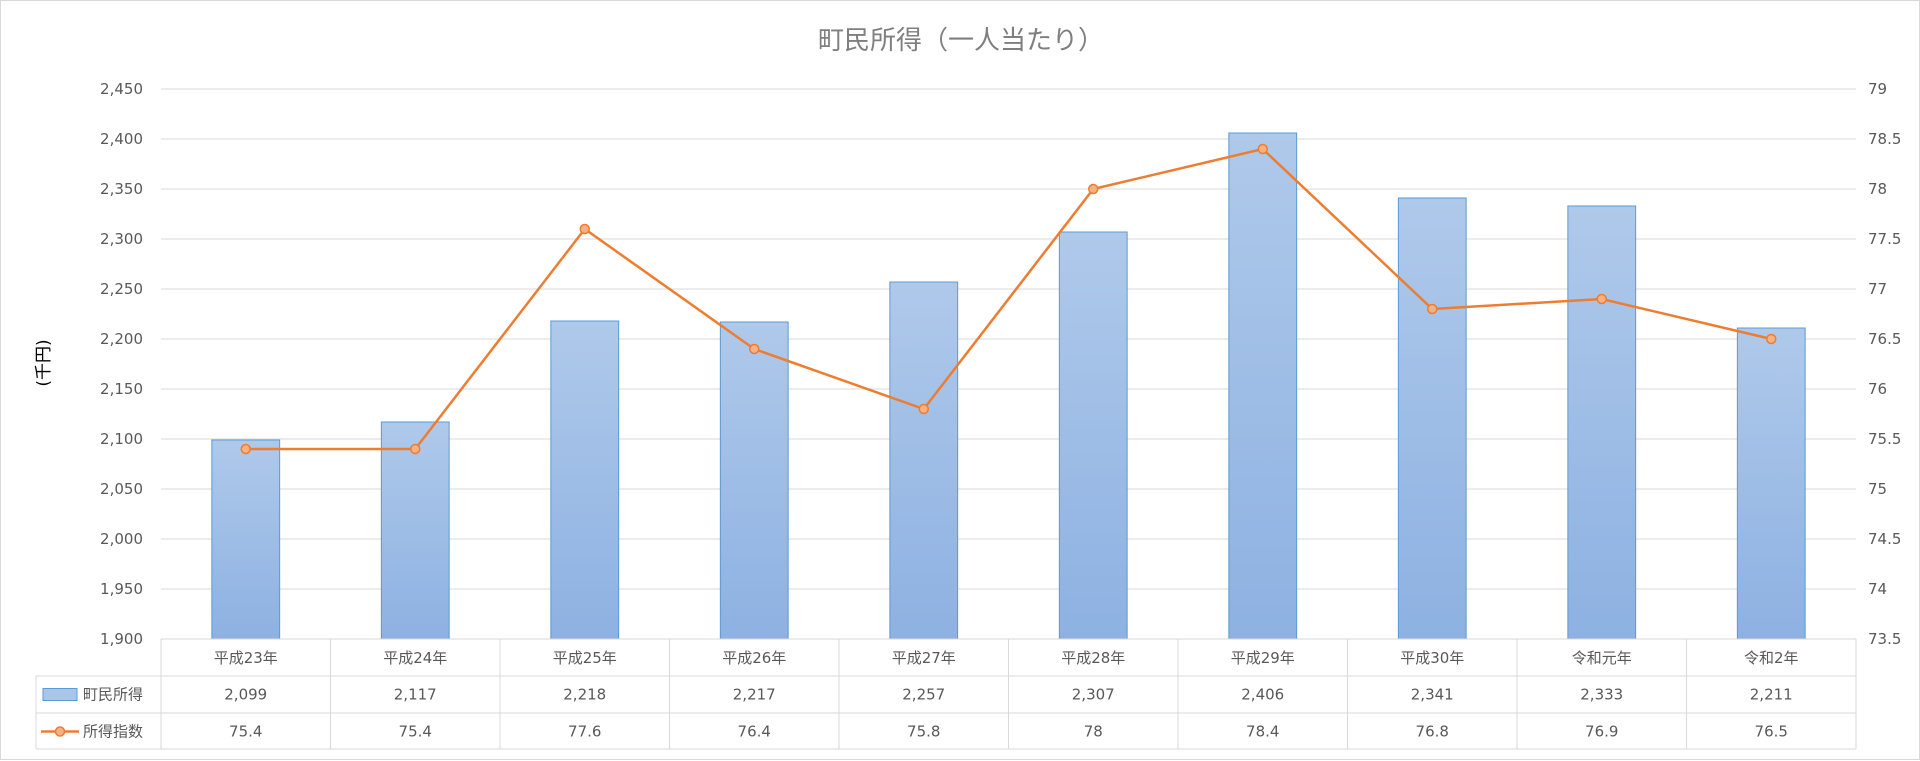 Image resolution: width=1920 pixels, height=761 pixels. What do you see at coordinates (121, 289) in the screenshot?
I see `left-tick-label: 2,250` at bounding box center [121, 289].